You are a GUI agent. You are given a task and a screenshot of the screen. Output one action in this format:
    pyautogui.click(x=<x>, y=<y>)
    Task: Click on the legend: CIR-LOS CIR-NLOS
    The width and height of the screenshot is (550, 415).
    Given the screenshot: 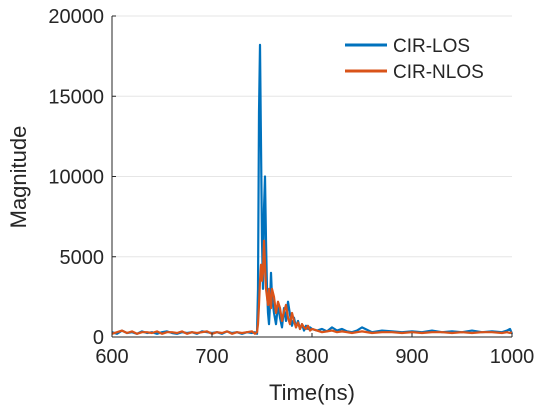 What is the action you would take?
    pyautogui.click(x=414, y=59)
    